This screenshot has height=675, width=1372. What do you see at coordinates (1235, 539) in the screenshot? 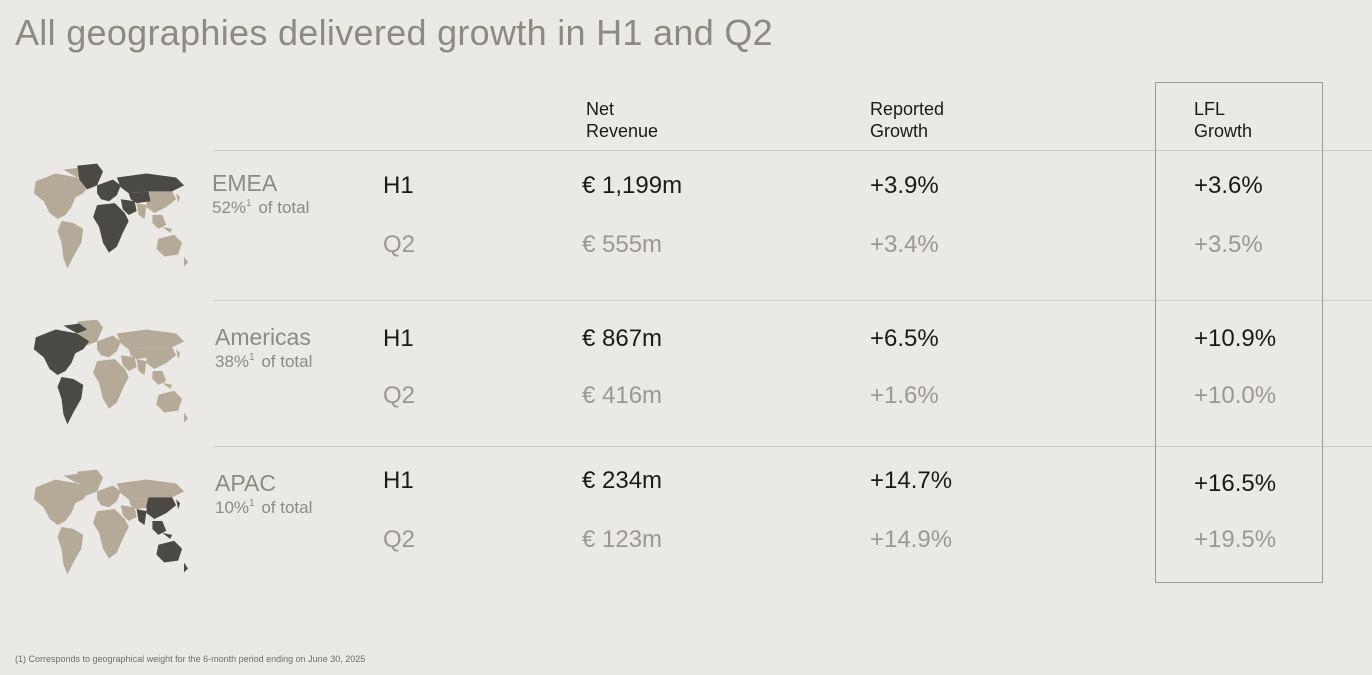
I see `lfl-growth-value: +19.5%` at bounding box center [1235, 539].